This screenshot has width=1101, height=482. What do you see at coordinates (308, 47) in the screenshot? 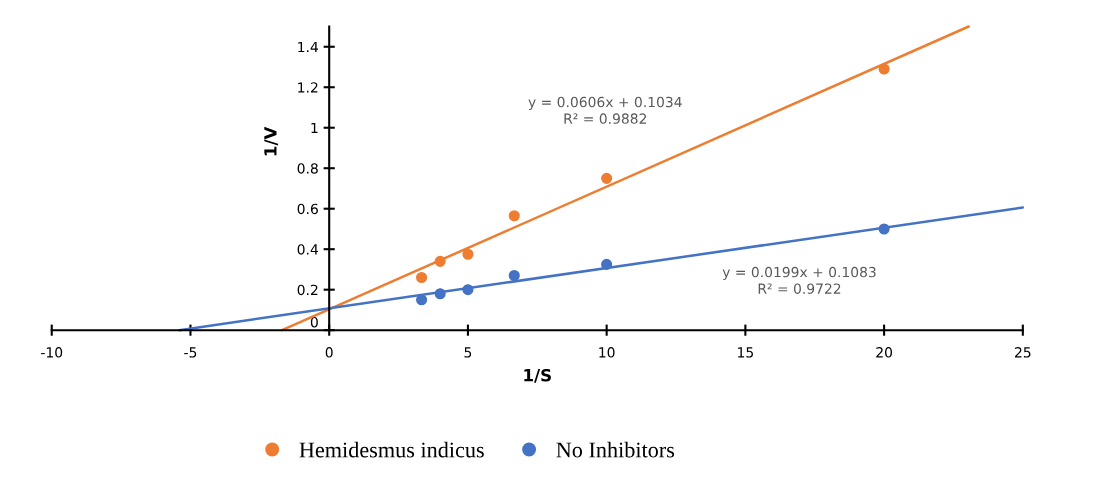
I see `y-tick-label: 1.4` at bounding box center [308, 47].